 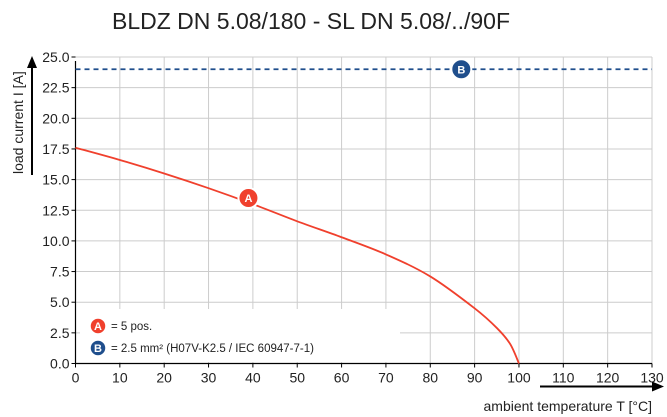 What do you see at coordinates (658, 386) in the screenshot?
I see `x-axis-arrowhead` at bounding box center [658, 386].